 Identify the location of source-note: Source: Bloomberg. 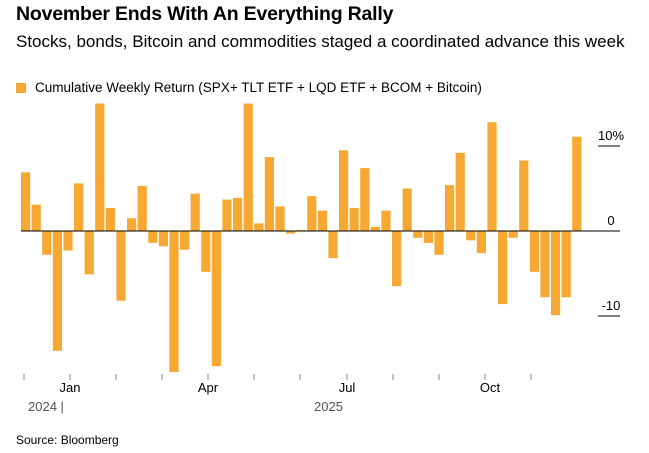
(67, 440).